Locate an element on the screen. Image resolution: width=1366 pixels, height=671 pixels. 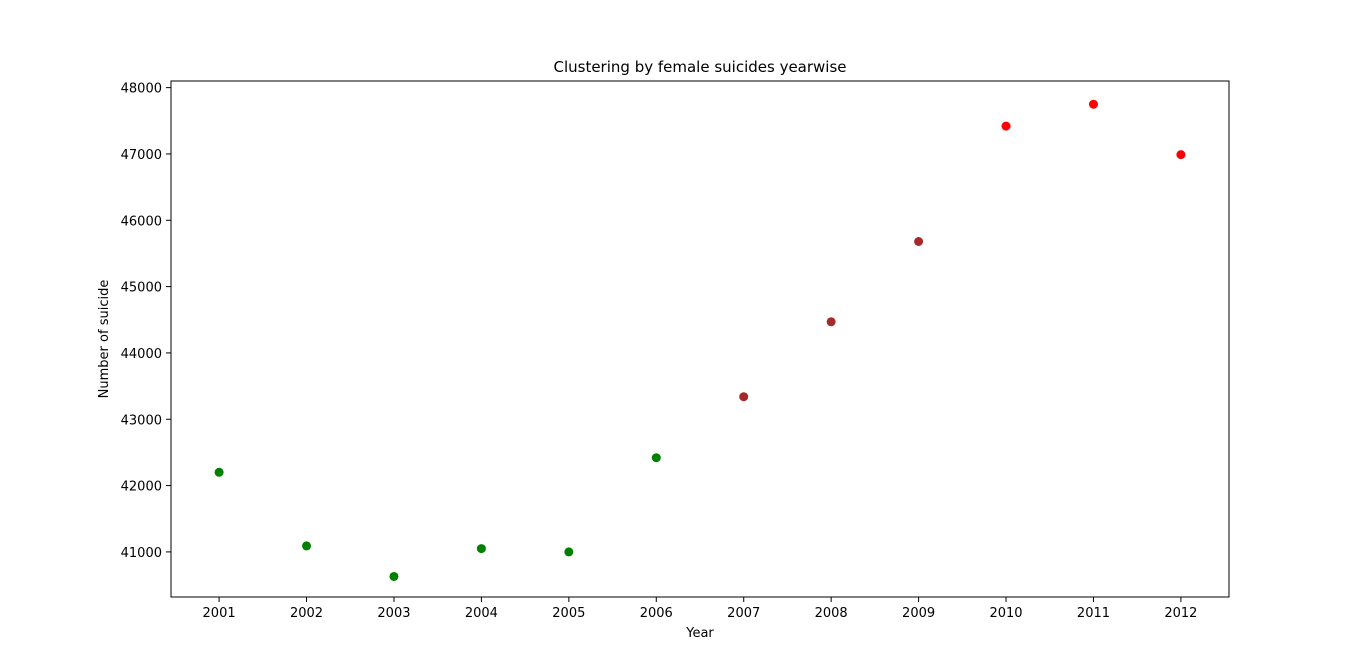
x-tick-label: 2010 is located at coordinates (1005, 613).